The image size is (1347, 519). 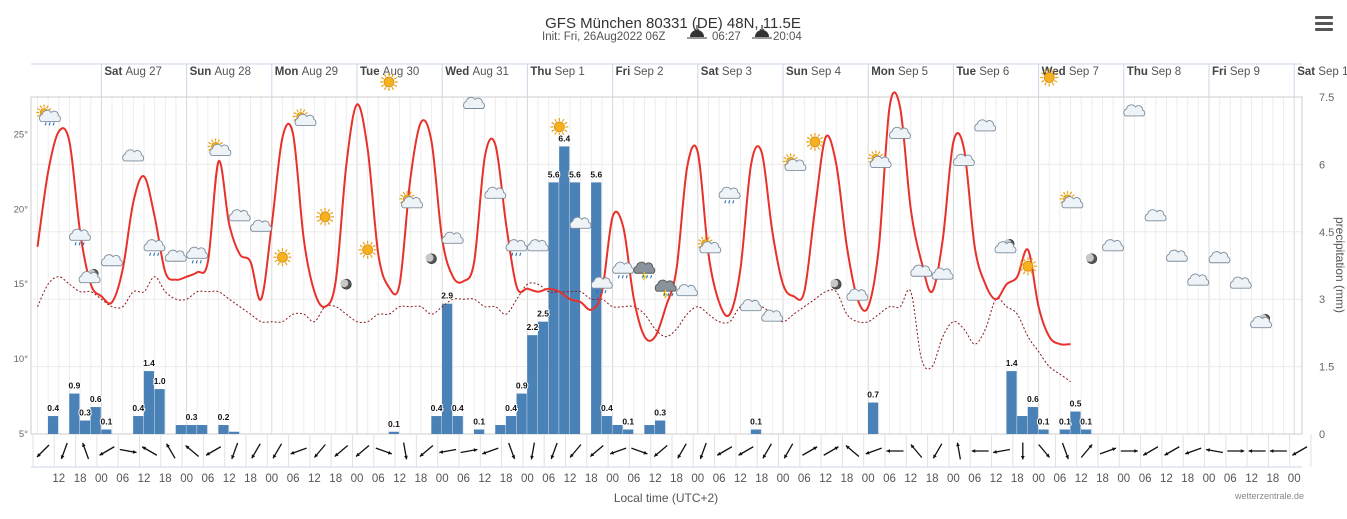 I want to click on precip-label: 6.4, so click(x=564, y=138).